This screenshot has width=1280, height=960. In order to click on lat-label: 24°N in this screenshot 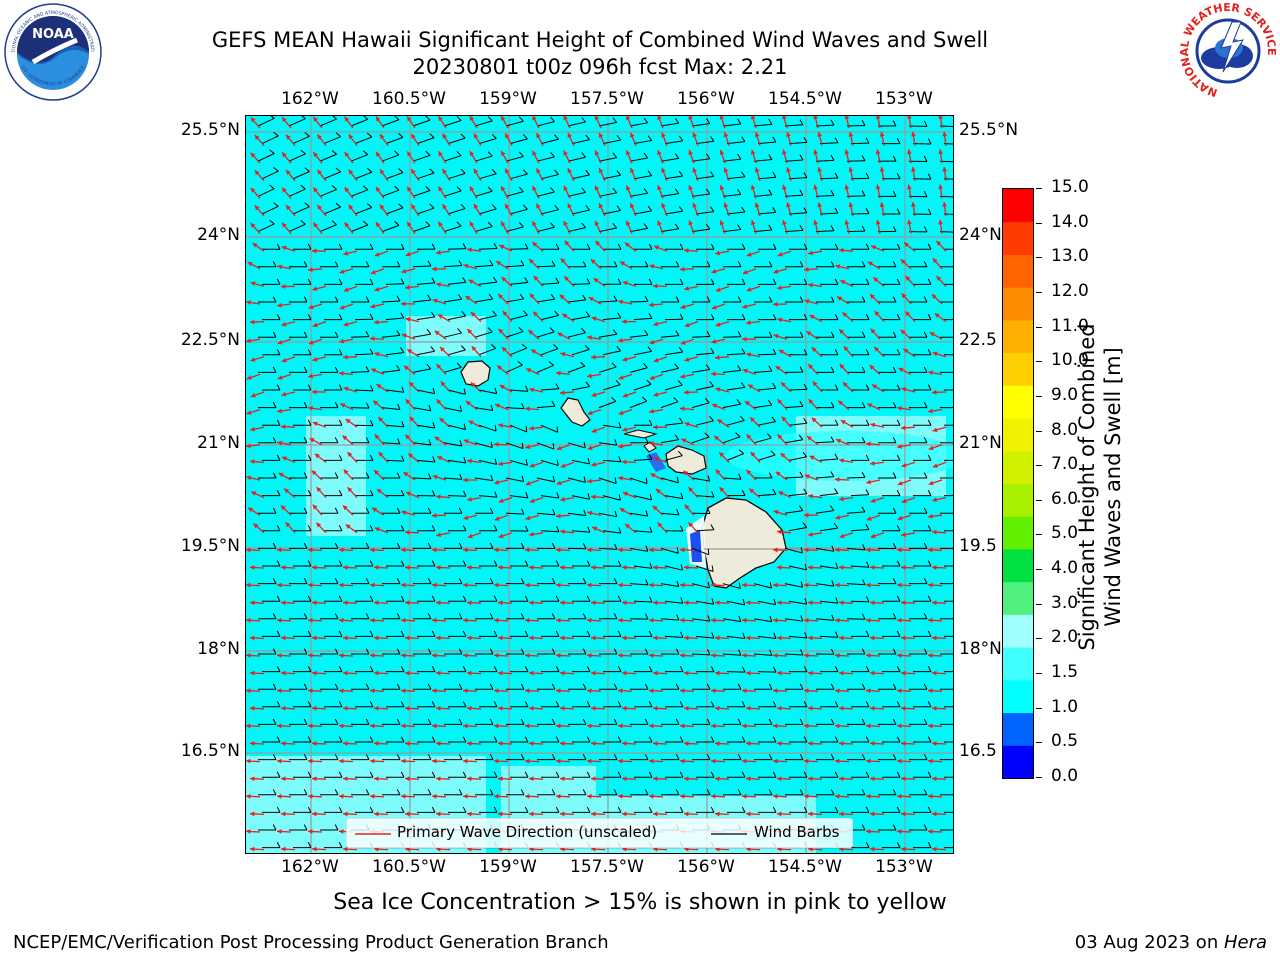, I will do `click(980, 235)`.